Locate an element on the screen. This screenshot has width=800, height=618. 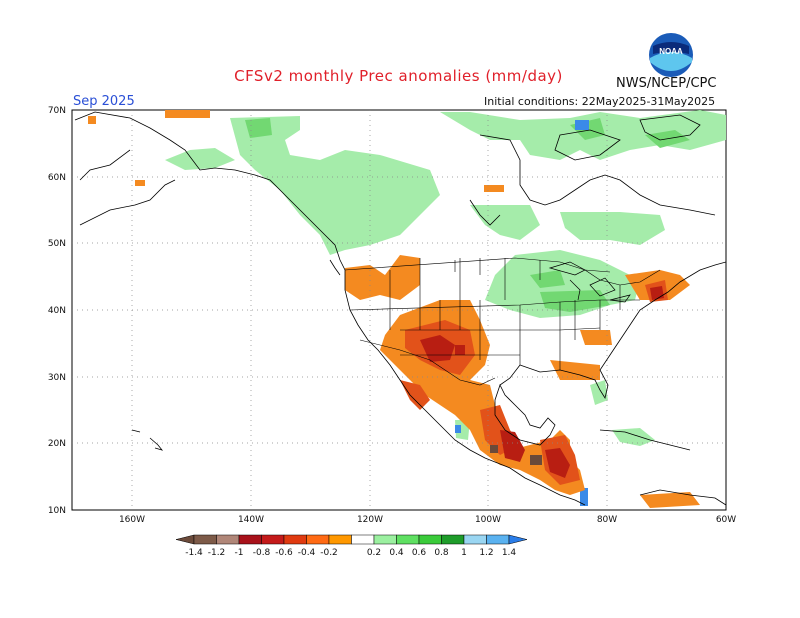
colorbar-label: -1.4 is located at coordinates (194, 553).